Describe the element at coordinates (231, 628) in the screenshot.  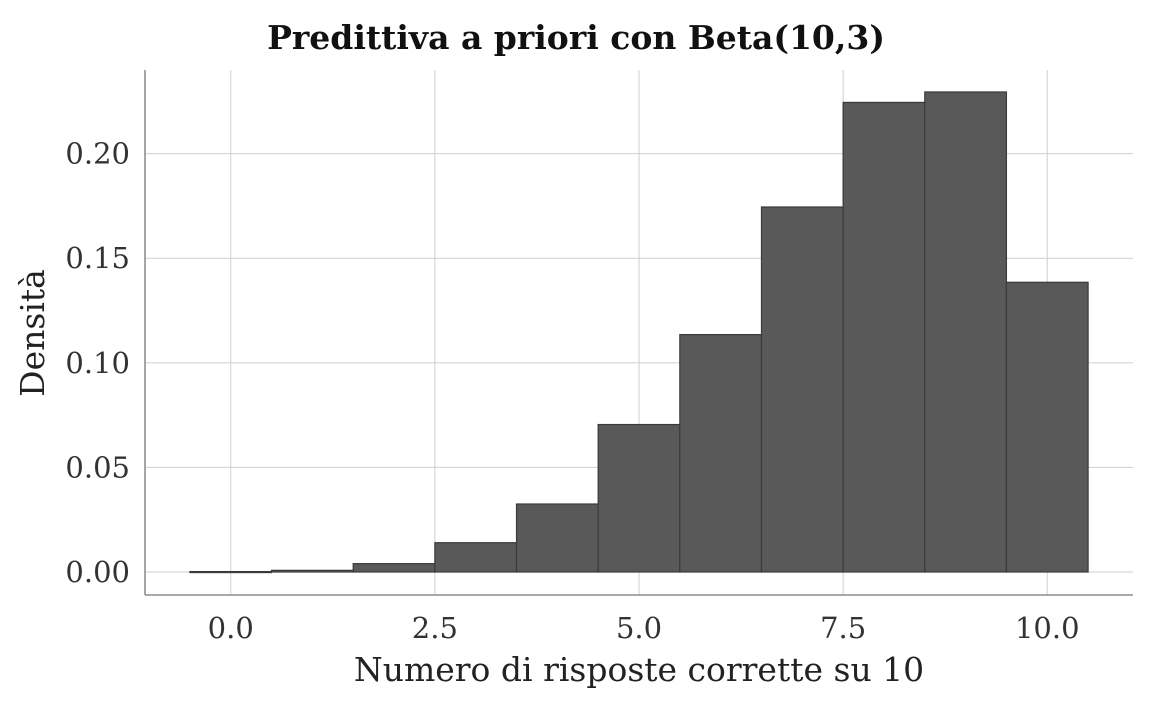
I see `x-tick-label: 0.0` at that location.